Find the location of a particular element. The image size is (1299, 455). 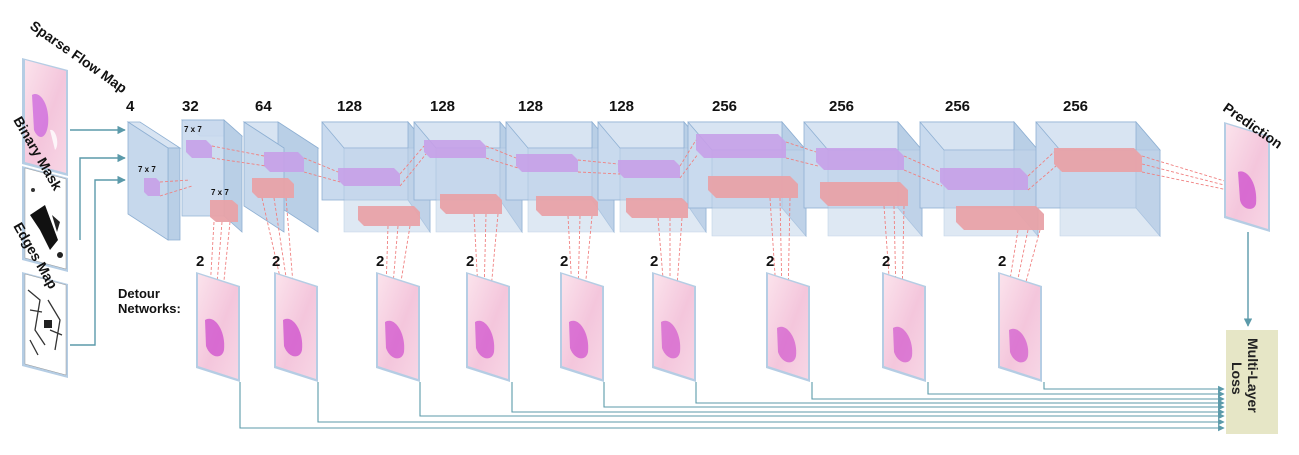

channel-label-11: 256 is located at coordinates (1075, 106).